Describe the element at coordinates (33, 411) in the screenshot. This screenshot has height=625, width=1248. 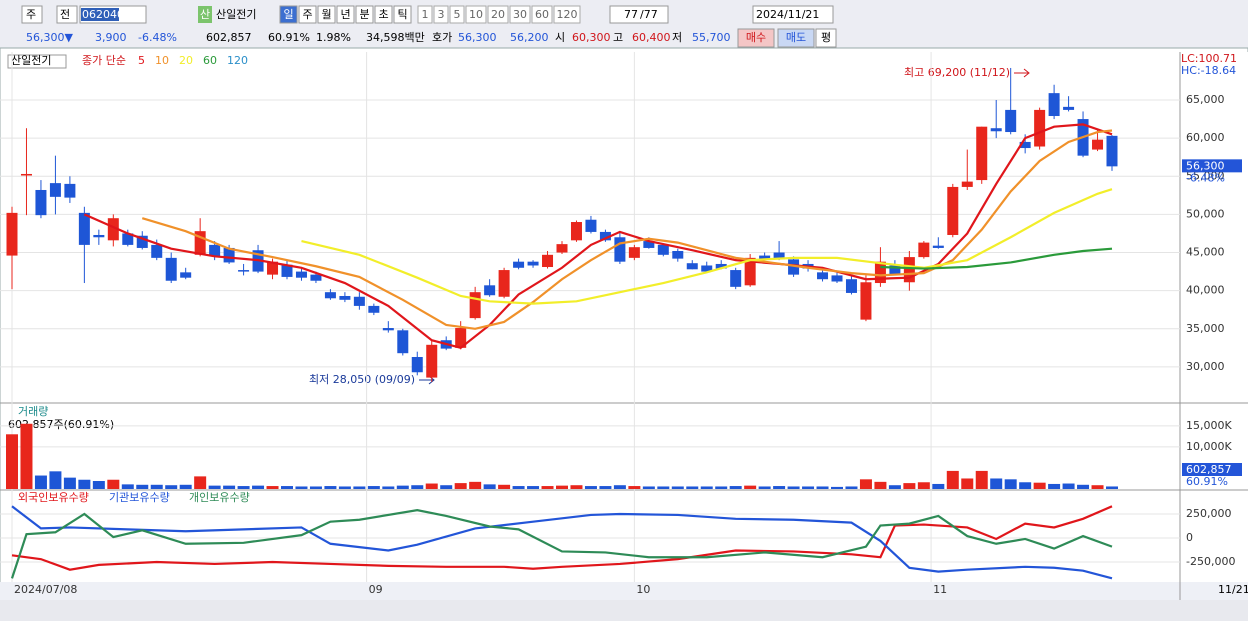
I see `volume-title: 거래량` at that location.